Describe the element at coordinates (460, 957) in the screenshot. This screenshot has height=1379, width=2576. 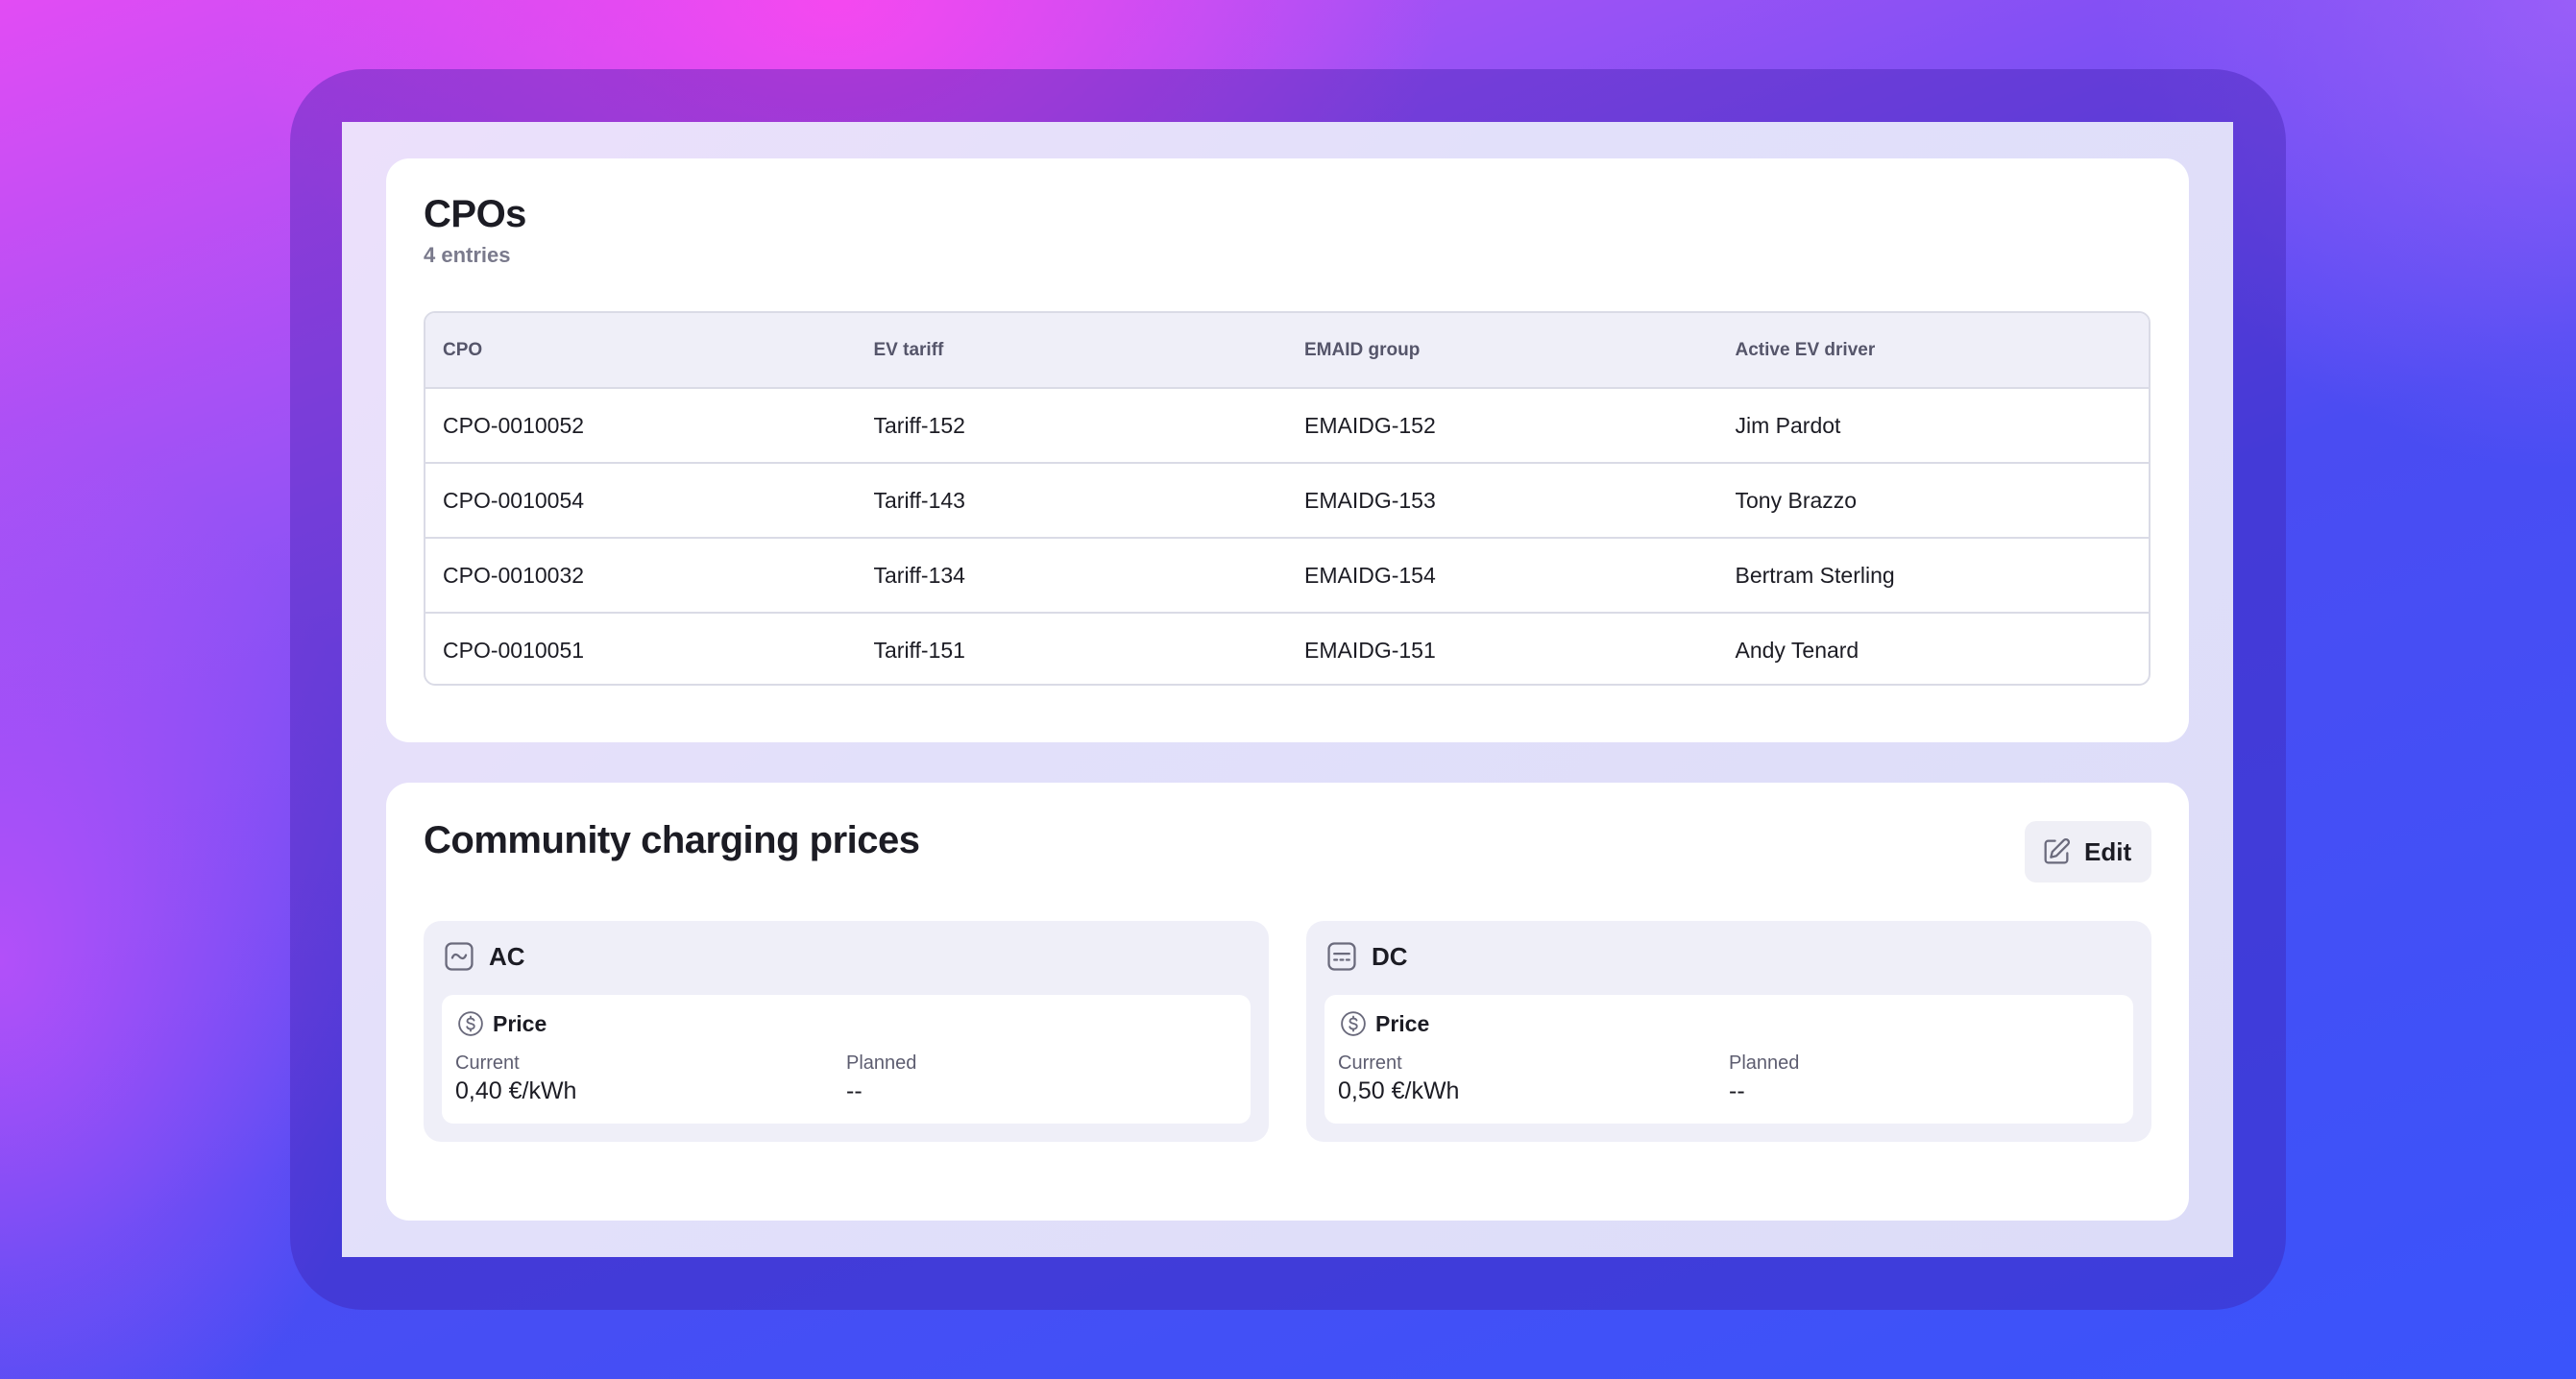
I see `ac-wave-icon` at that location.